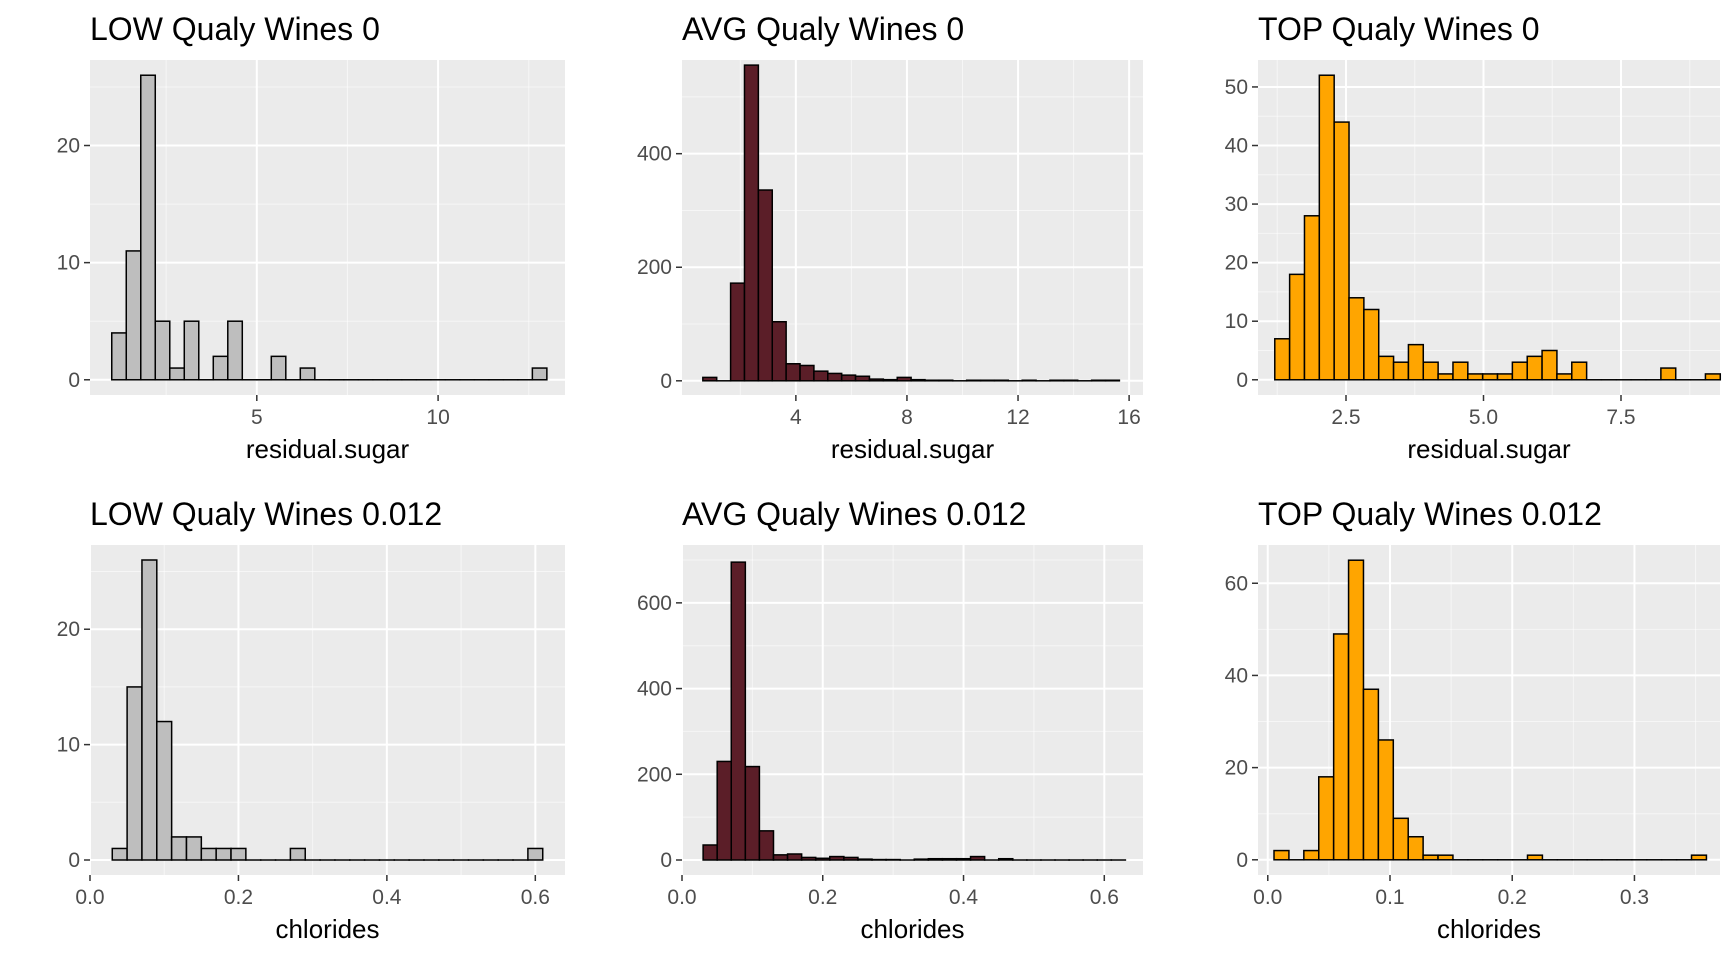 The width and height of the screenshot is (1728, 960). What do you see at coordinates (1399, 29) in the screenshot?
I see `chart-title: TOP Qualy Wines 0` at bounding box center [1399, 29].